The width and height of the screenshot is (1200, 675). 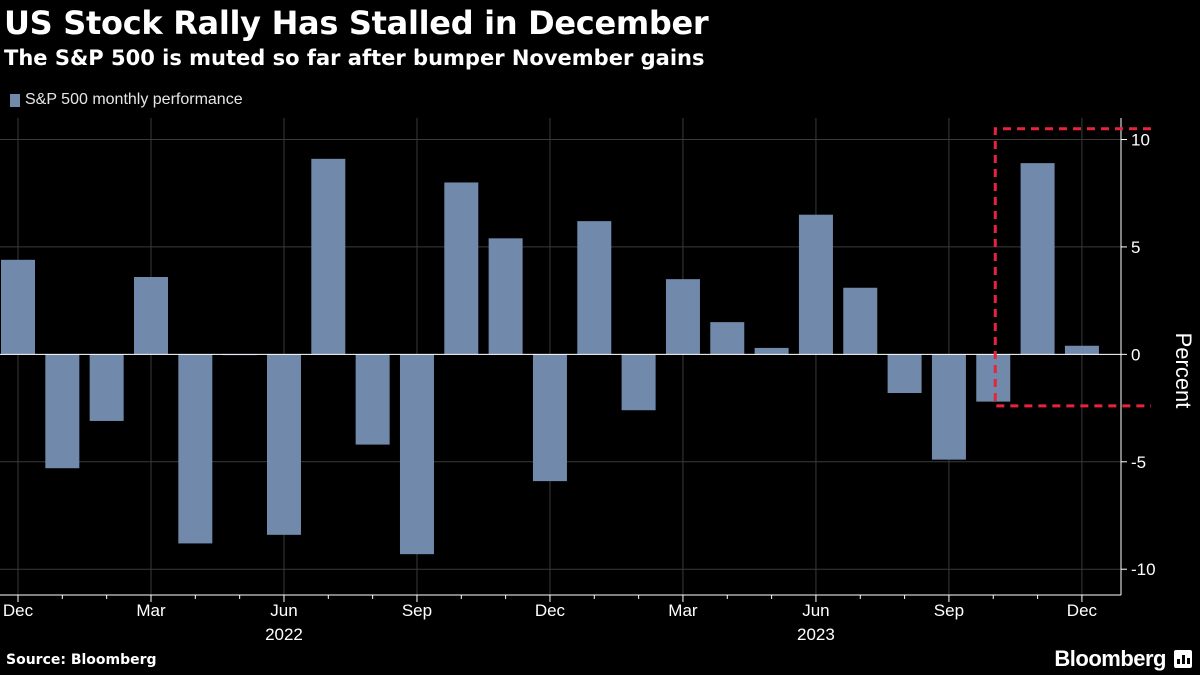 I want to click on bloomberg-logo: Bloomberg, so click(x=1123, y=659).